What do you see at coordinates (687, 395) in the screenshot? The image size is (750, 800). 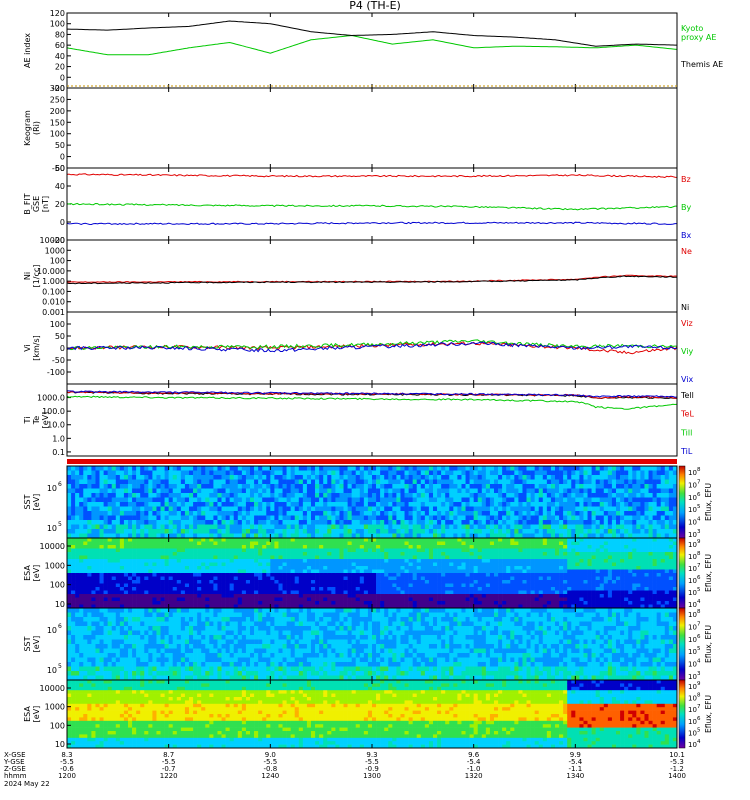 I see `panel-5-legend-0: Tell` at bounding box center [687, 395].